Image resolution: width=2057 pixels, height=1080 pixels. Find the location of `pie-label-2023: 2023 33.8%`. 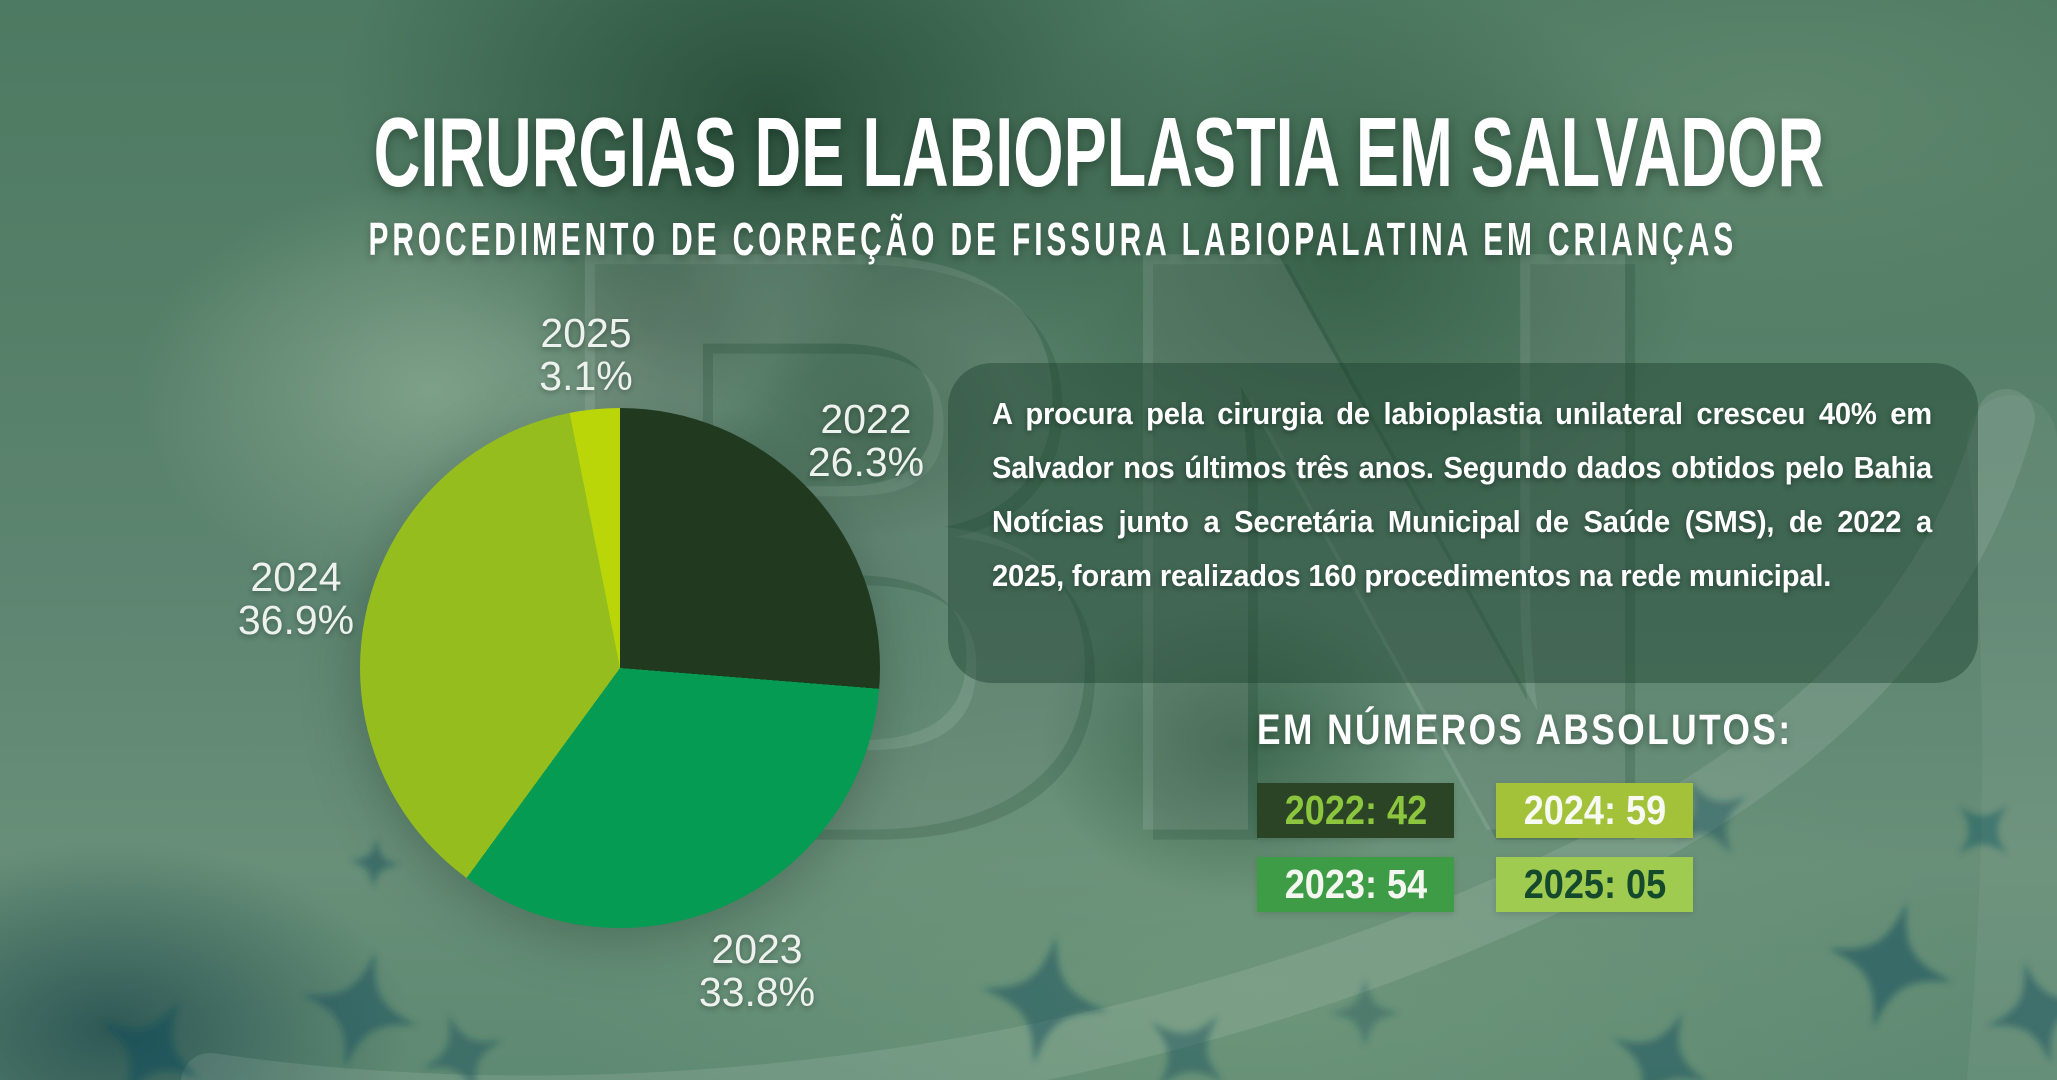

pie-label-2023: 2023 33.8% is located at coordinates (757, 971).